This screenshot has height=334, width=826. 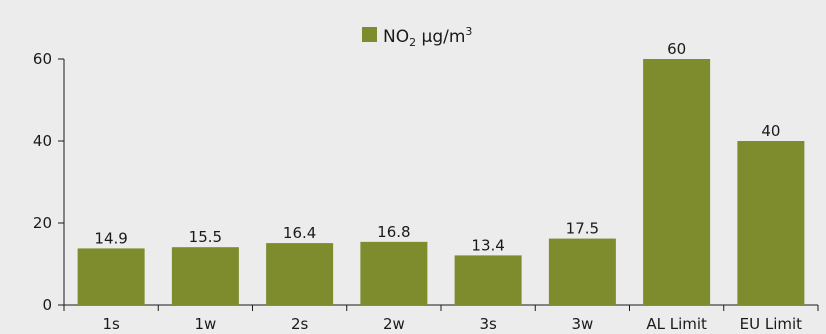 What do you see at coordinates (369, 34) in the screenshot?
I see `legend-swatch` at bounding box center [369, 34].